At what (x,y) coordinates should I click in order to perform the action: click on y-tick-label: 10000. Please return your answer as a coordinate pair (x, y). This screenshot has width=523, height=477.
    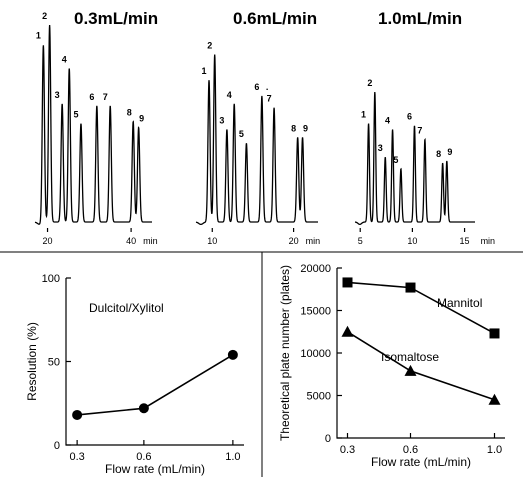
    Looking at the image, I should click on (315, 354).